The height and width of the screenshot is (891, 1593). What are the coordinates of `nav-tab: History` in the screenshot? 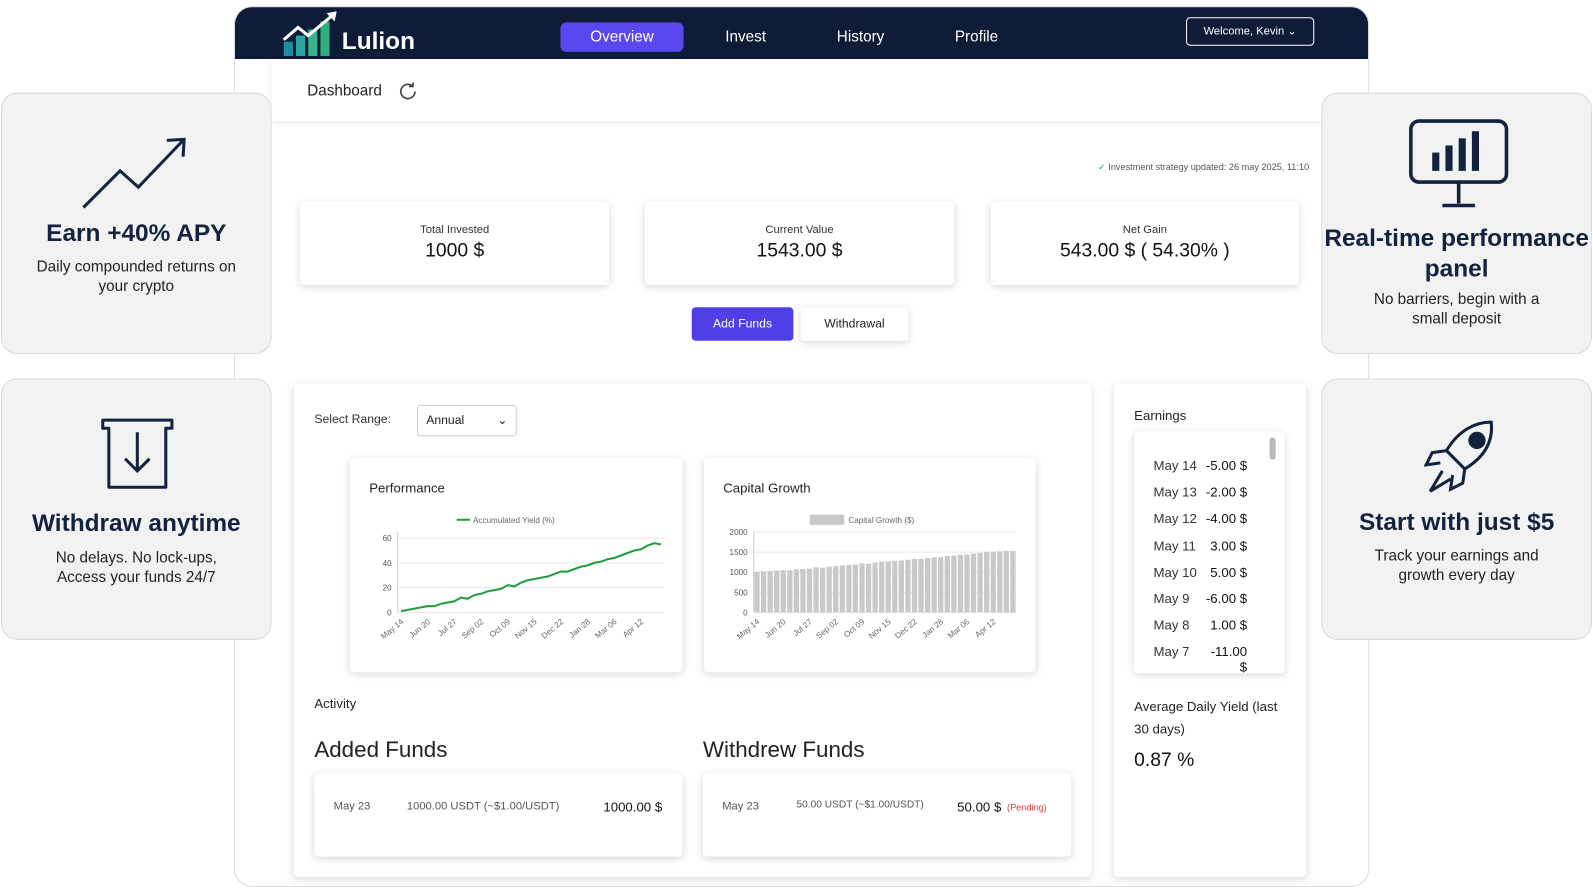 It's located at (860, 37).